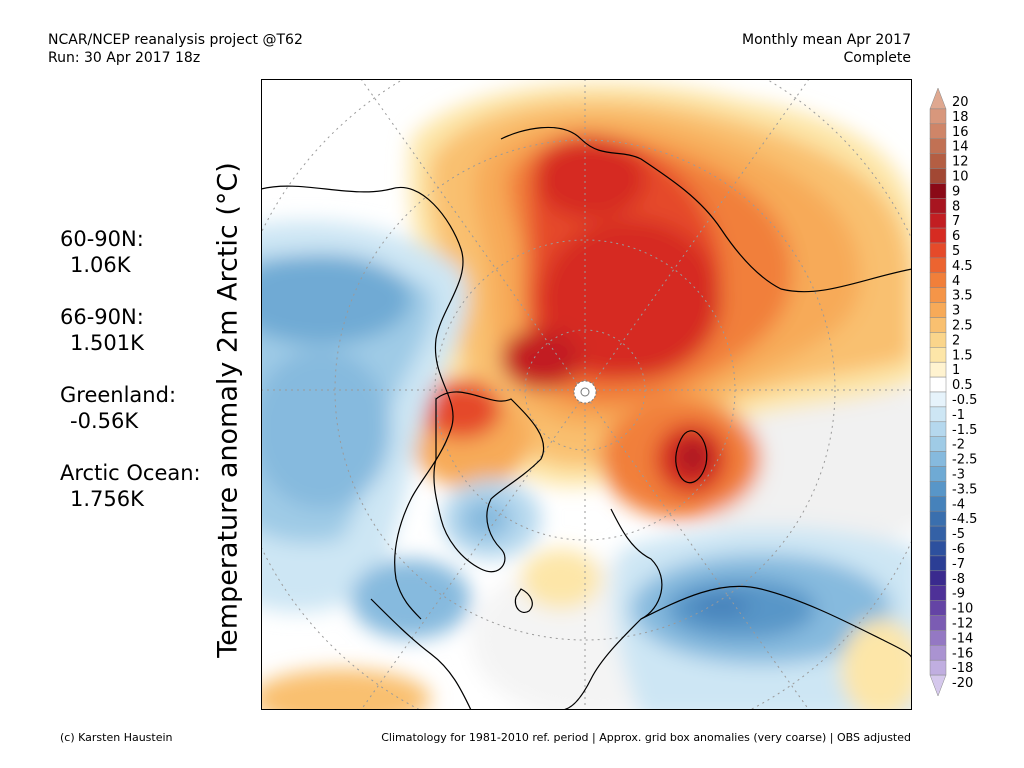 This screenshot has width=1024, height=768. What do you see at coordinates (107, 343) in the screenshot?
I see `stat-value: 1.501K` at bounding box center [107, 343].